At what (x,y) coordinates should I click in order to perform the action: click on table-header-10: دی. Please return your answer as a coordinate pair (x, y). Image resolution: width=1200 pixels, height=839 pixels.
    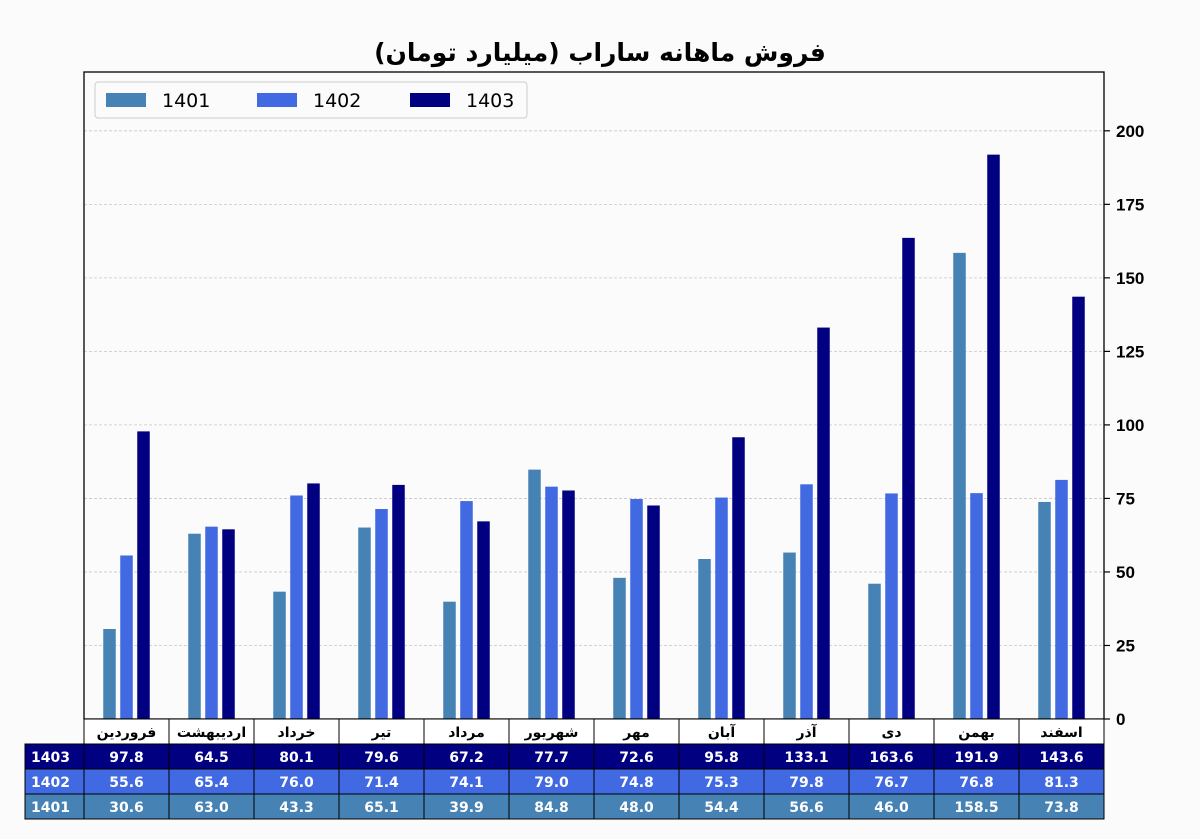
    Looking at the image, I should click on (891, 733).